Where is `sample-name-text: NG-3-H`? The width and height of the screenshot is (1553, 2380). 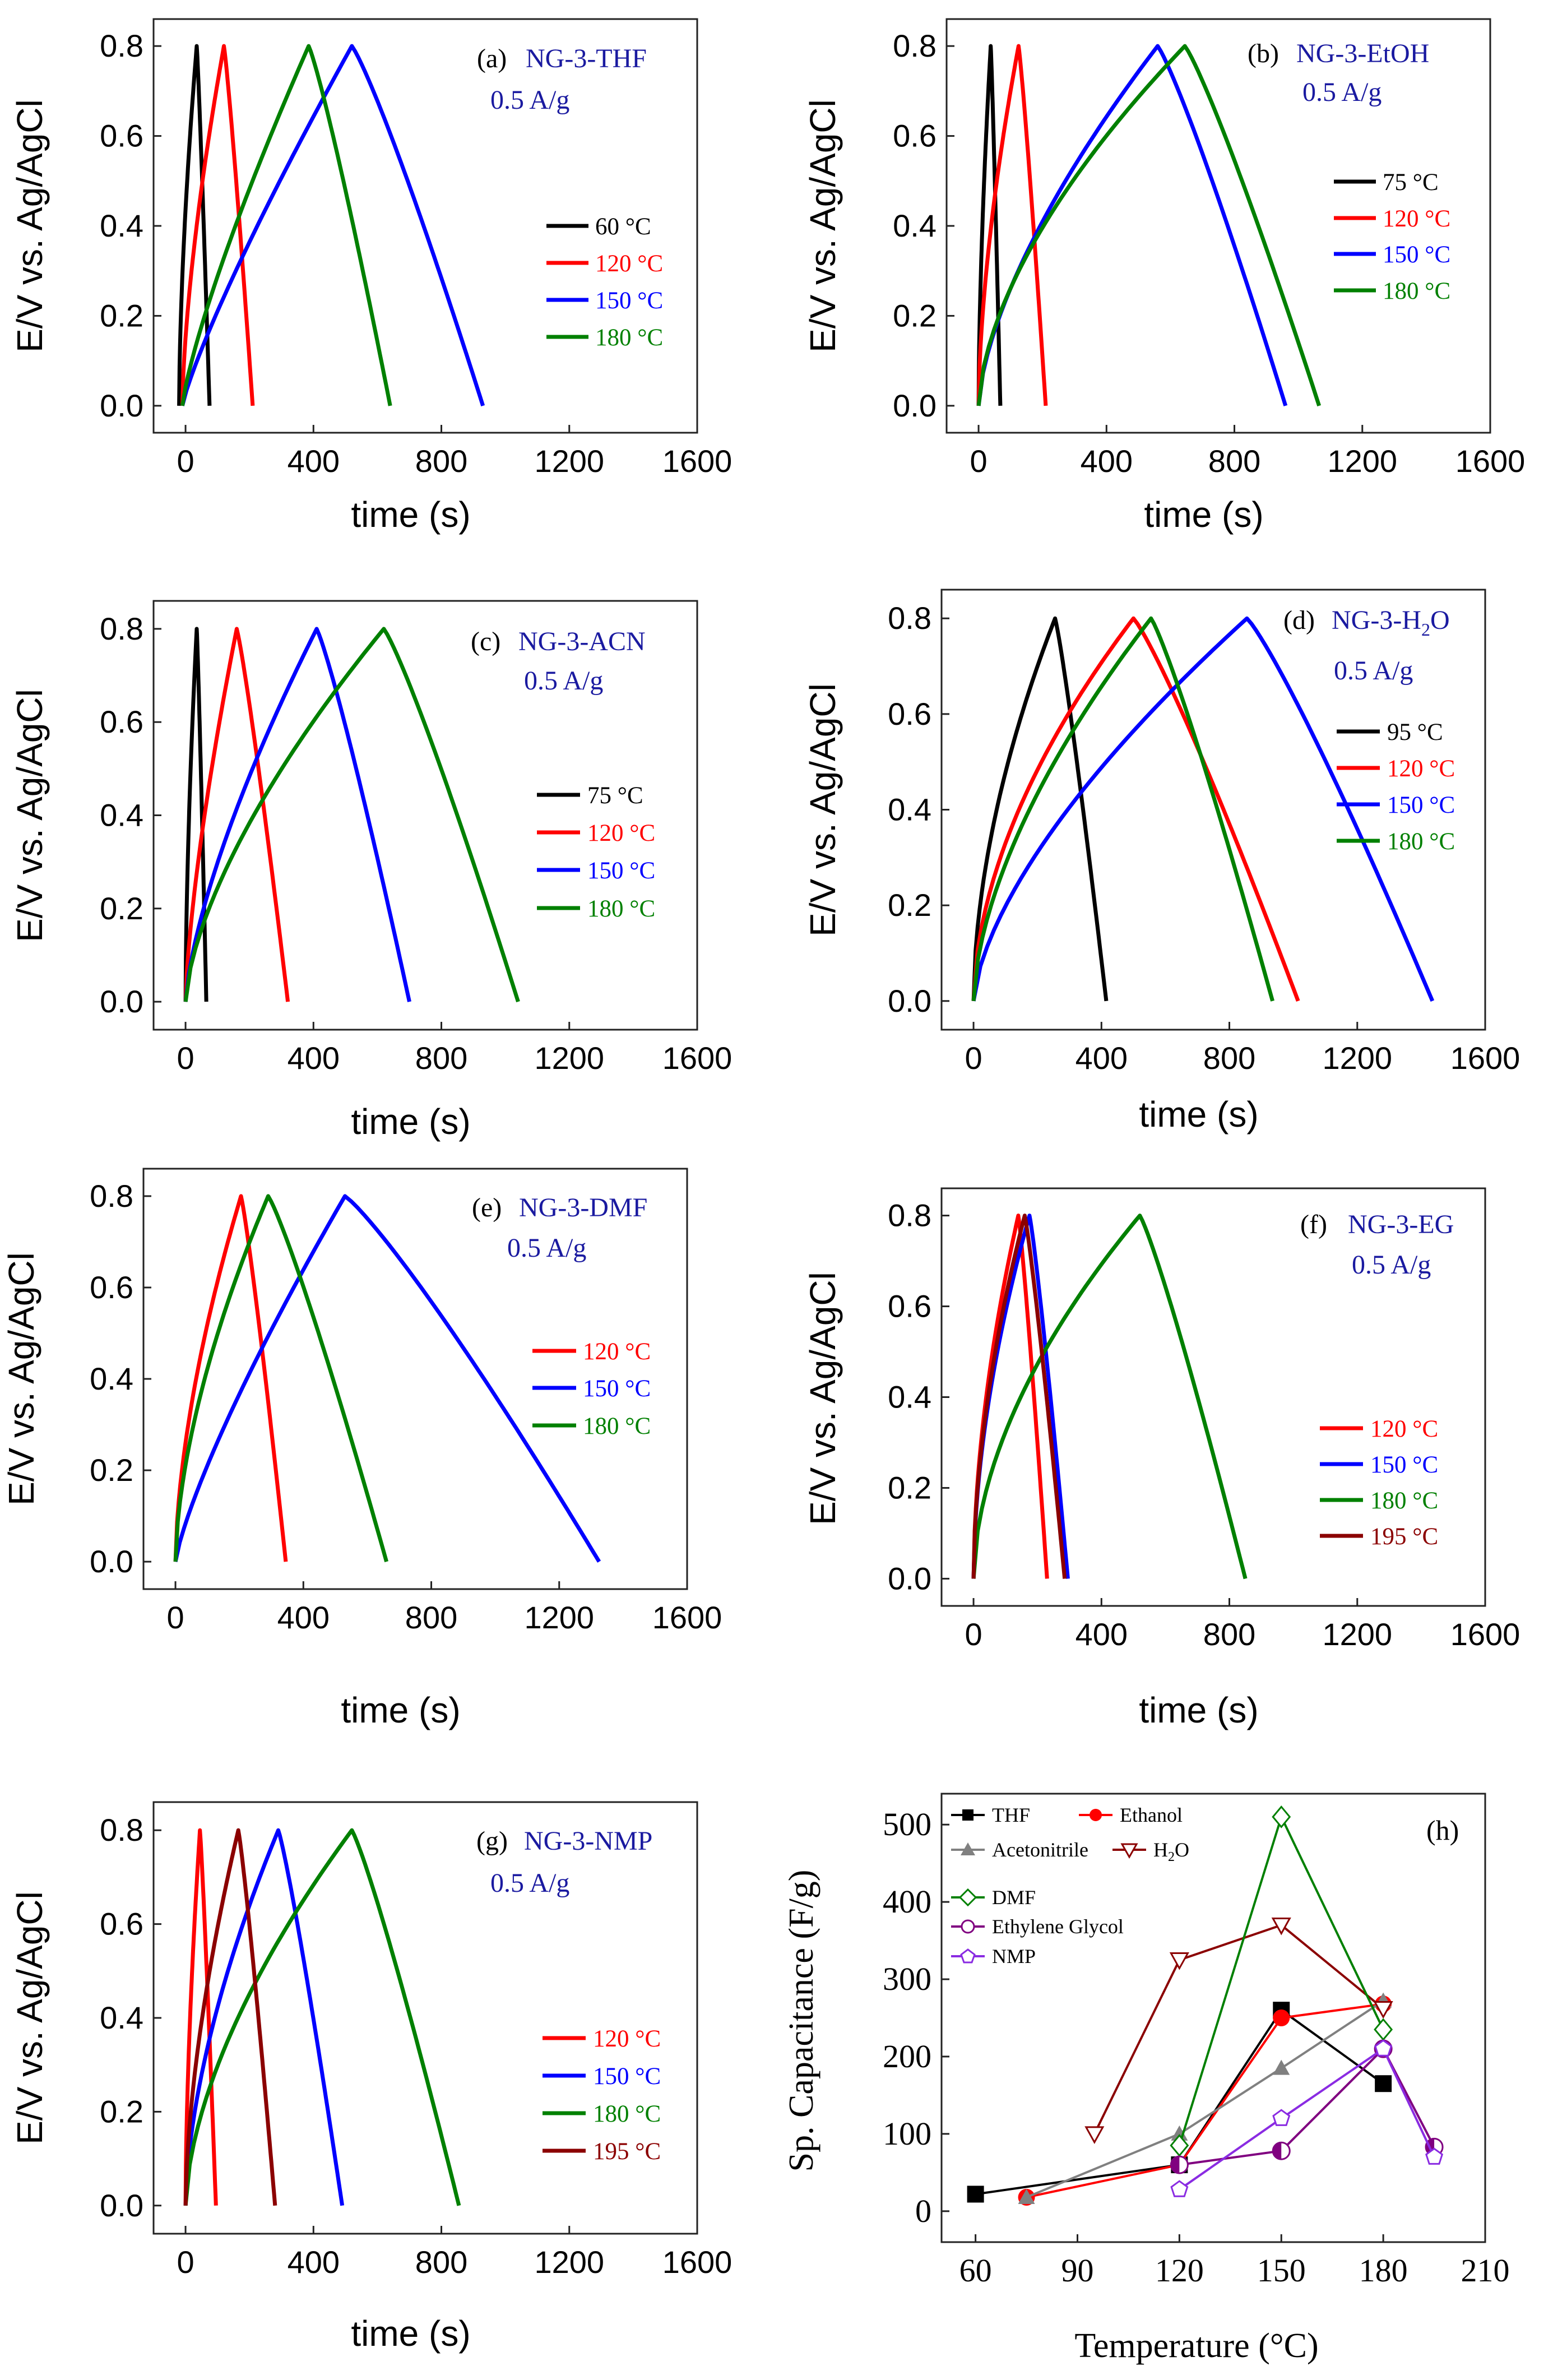
sample-name-text: NG-3-H is located at coordinates (1376, 620).